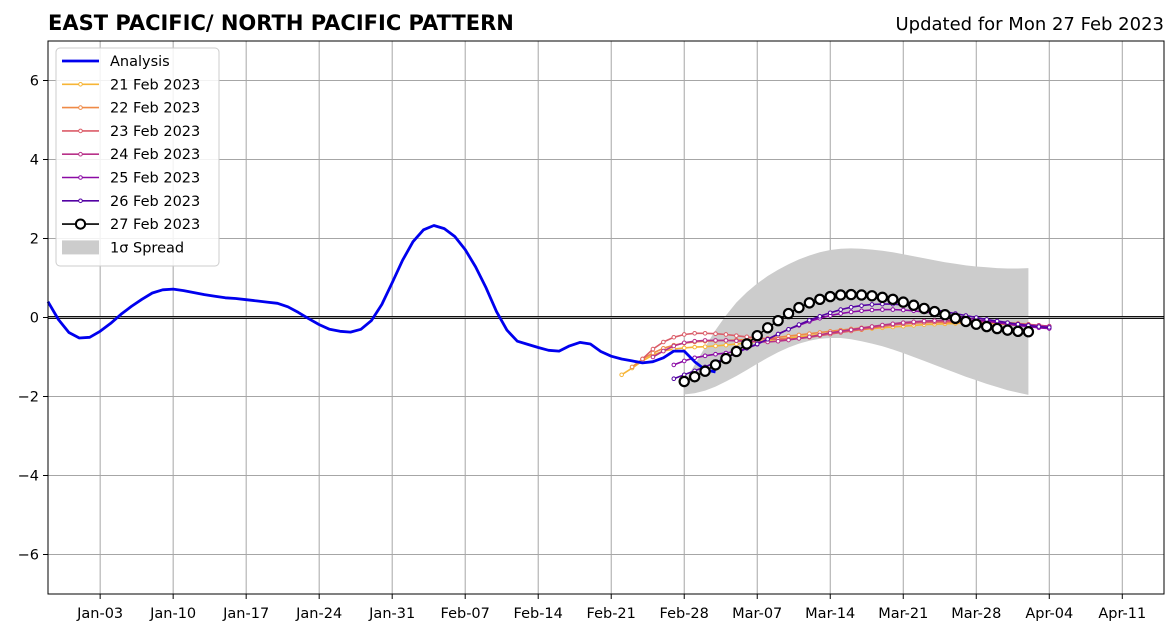 Image resolution: width=1176 pixels, height=633 pixels. Describe the element at coordinates (1049, 614) in the screenshot. I see `x-tick-label: Apr-04` at that location.